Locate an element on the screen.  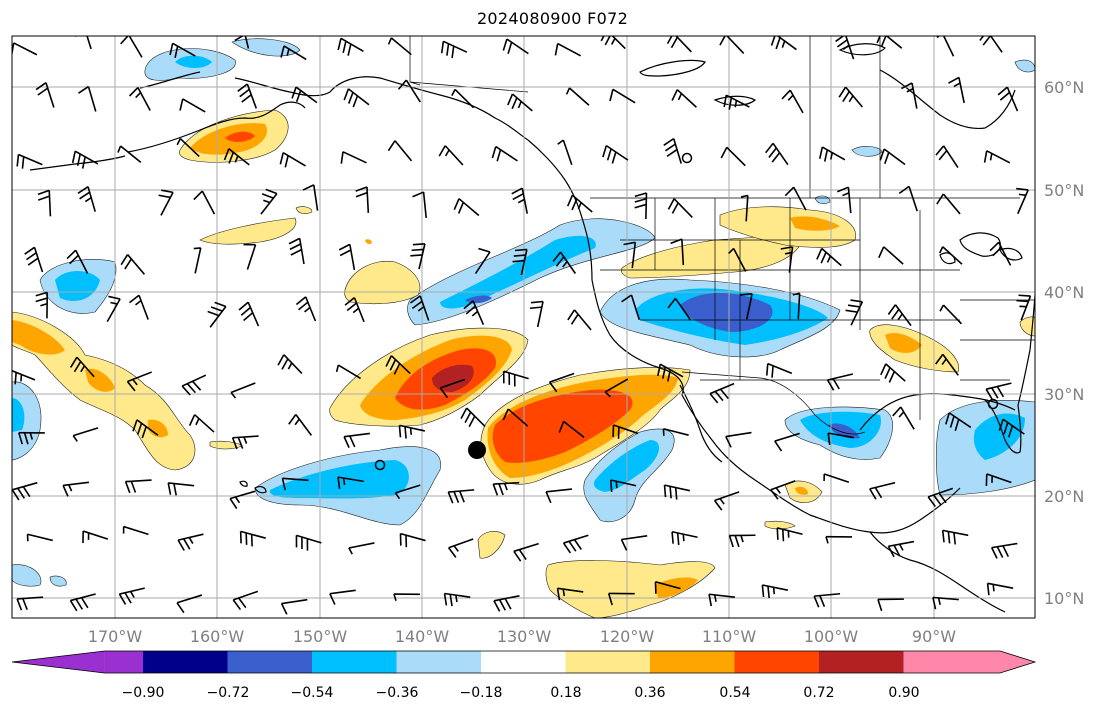
colorbar-tick: 0.90 is located at coordinates (903, 693).